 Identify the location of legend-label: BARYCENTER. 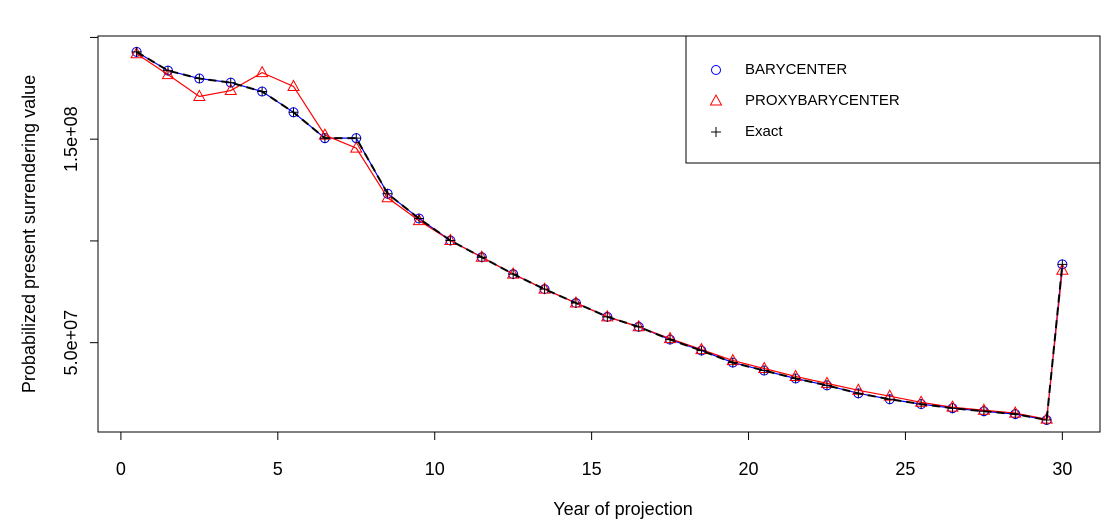
(796, 69).